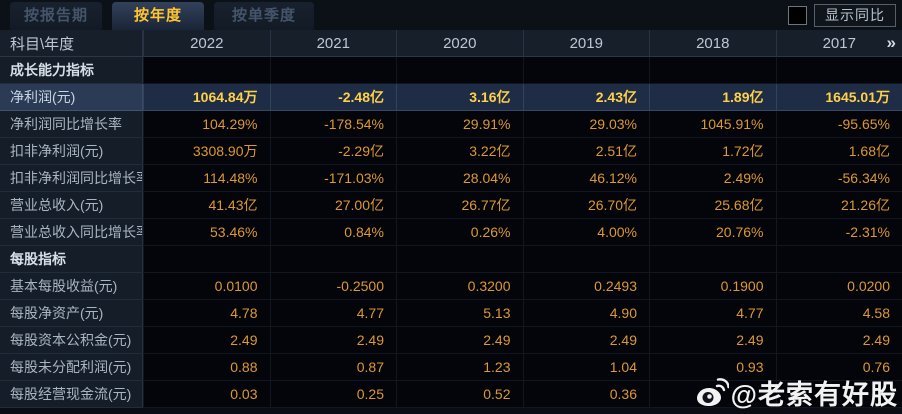 The image size is (902, 414). What do you see at coordinates (459, 286) in the screenshot?
I see `value-cell: 0.3200` at bounding box center [459, 286].